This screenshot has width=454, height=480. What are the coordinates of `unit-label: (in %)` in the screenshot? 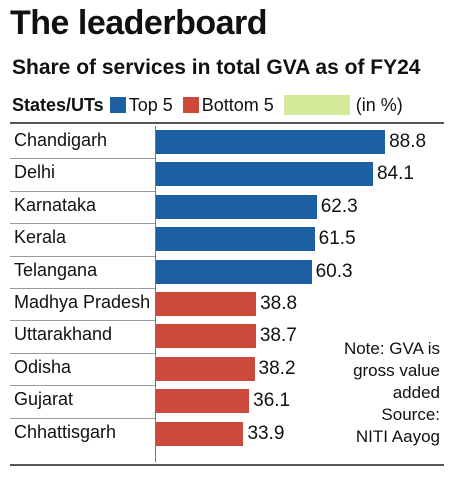 It's located at (379, 104).